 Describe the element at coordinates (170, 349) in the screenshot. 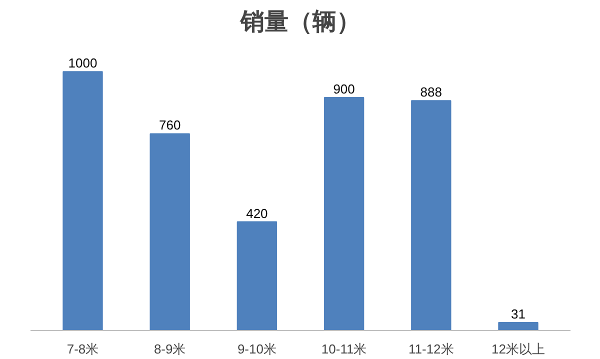

I see `x-tick-label: 8-9米` at that location.